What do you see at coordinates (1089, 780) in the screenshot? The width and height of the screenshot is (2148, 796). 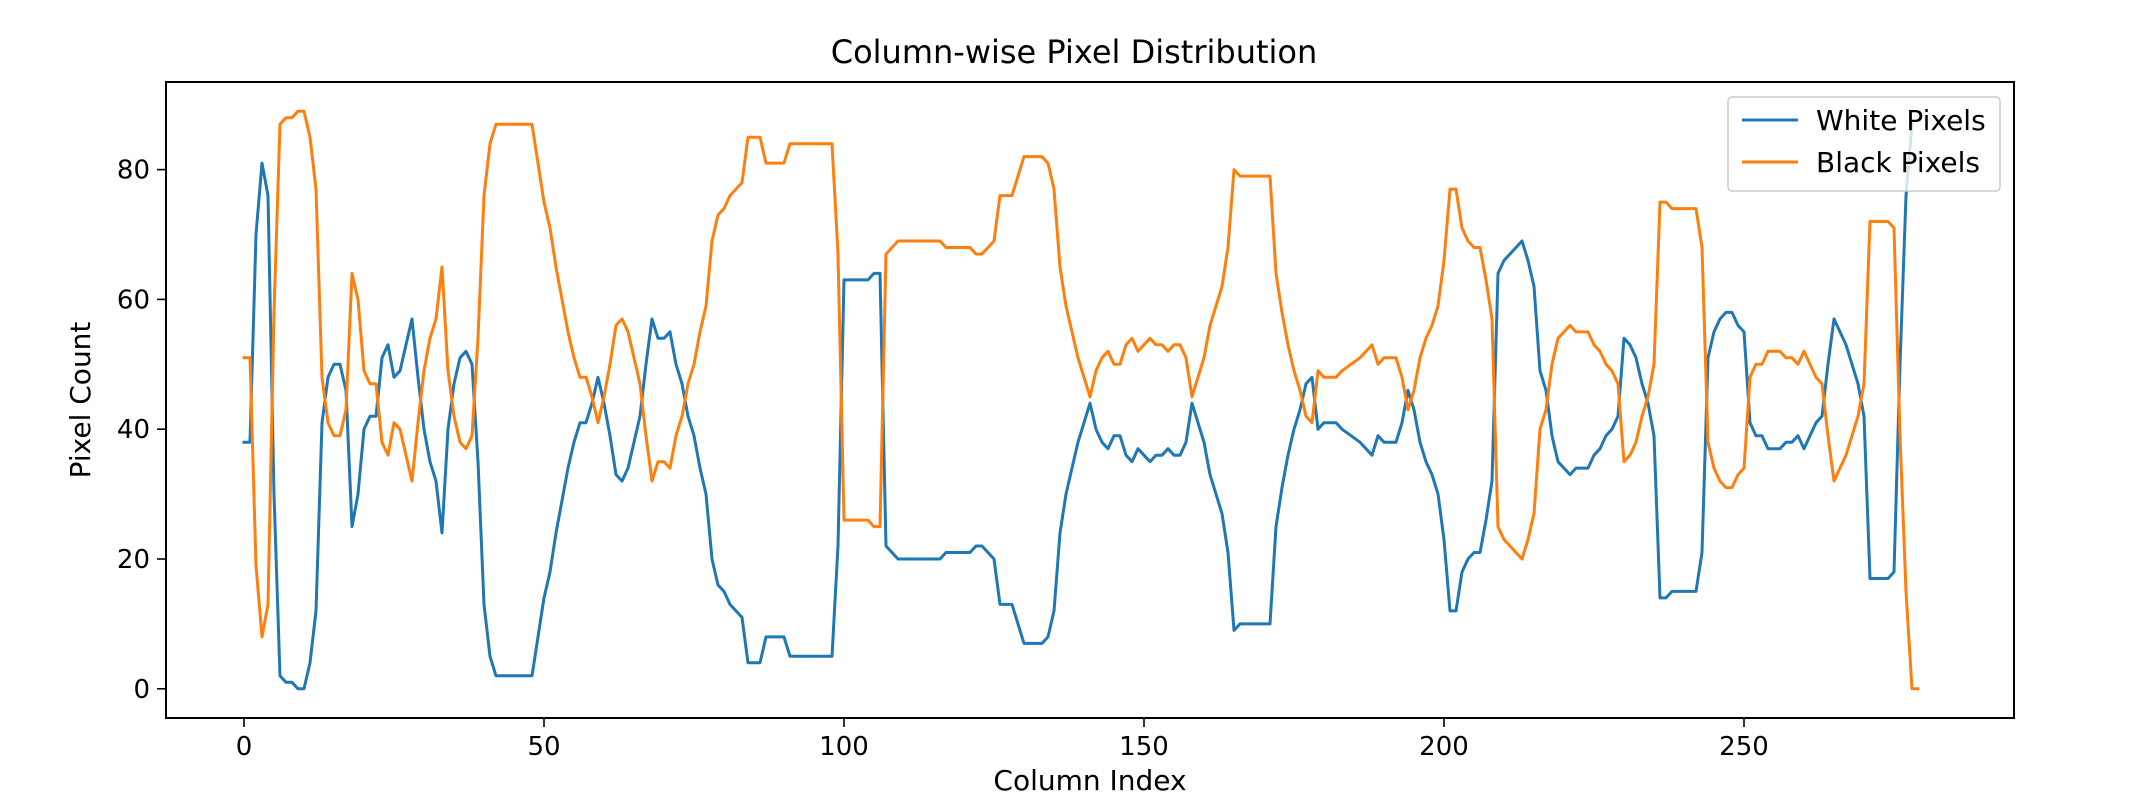 I see `x-axis-label: Column Index` at bounding box center [1089, 780].